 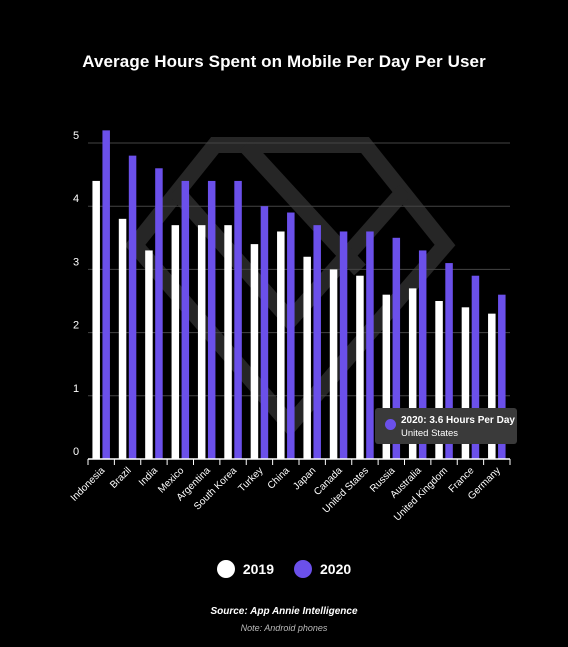 I want to click on bar-2019-indonesia, so click(x=96, y=320).